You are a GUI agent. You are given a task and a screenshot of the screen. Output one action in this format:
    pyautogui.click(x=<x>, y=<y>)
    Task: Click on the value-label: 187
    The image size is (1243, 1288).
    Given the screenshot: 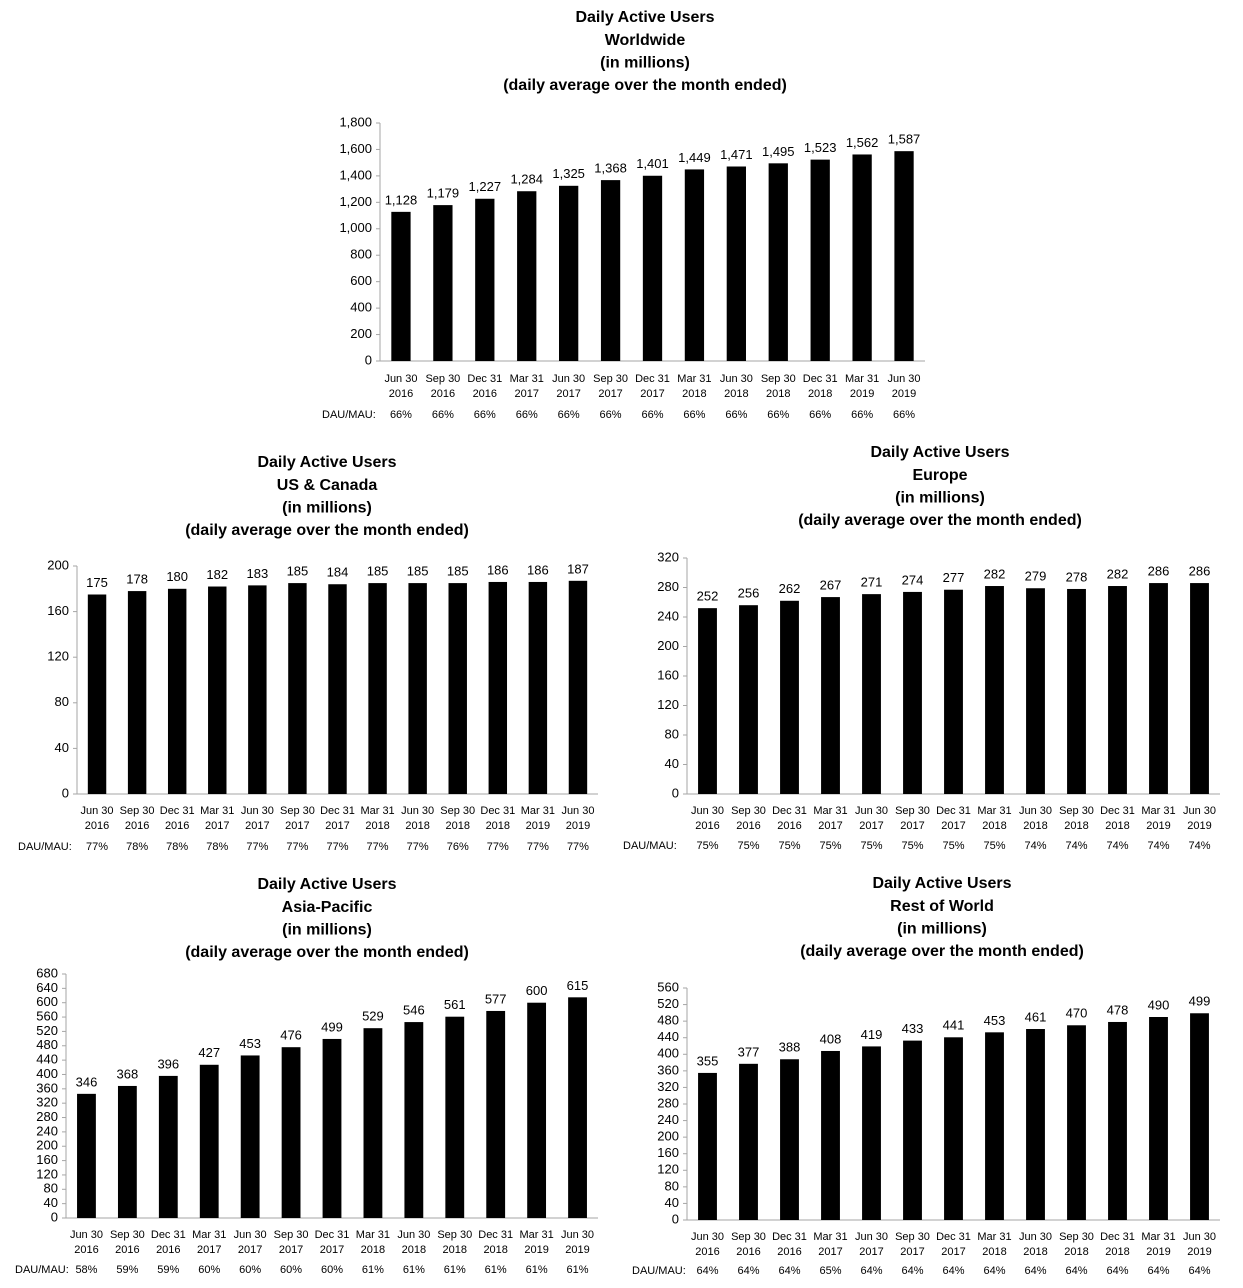 What is the action you would take?
    pyautogui.click(x=578, y=568)
    